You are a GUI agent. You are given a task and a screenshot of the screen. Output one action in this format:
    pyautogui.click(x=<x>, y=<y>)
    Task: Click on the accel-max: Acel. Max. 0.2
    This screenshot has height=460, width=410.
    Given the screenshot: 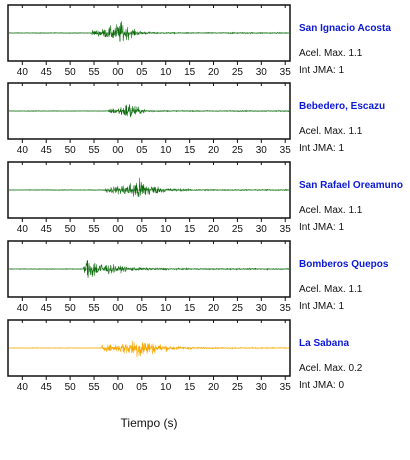 What is the action you would take?
    pyautogui.click(x=331, y=368)
    